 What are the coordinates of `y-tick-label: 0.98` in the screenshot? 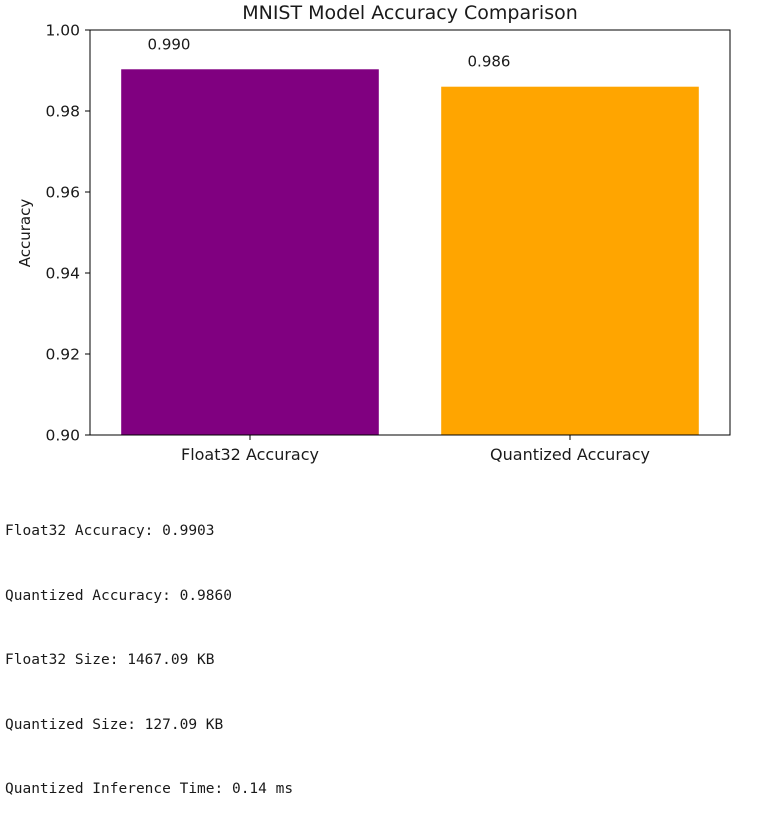 It's located at (62, 112).